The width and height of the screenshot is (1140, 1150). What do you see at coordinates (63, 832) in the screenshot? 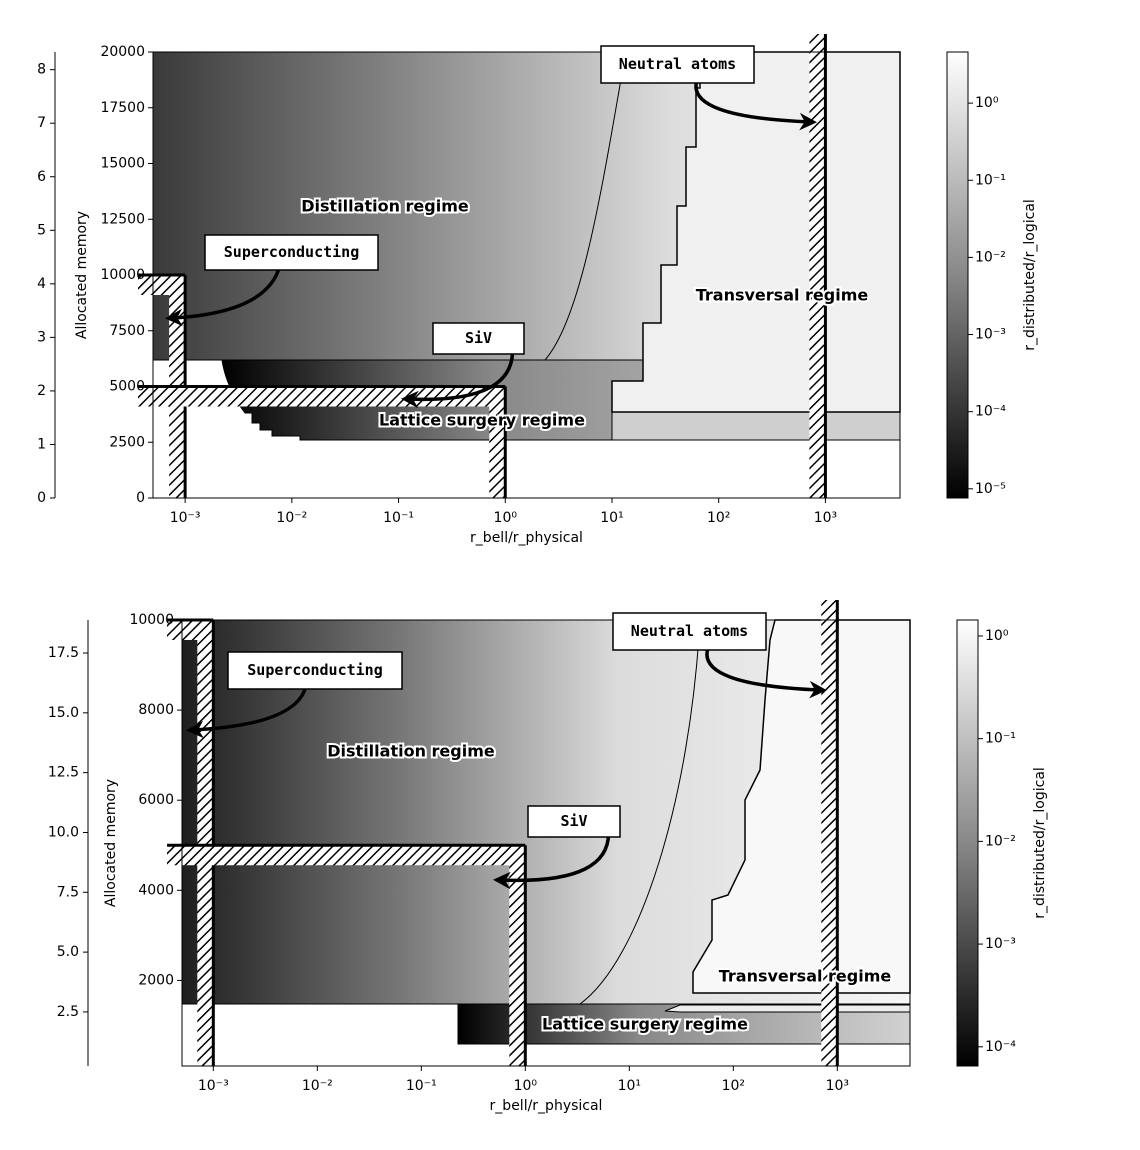
I see `y2-tick-label: 10.0` at bounding box center [63, 832].